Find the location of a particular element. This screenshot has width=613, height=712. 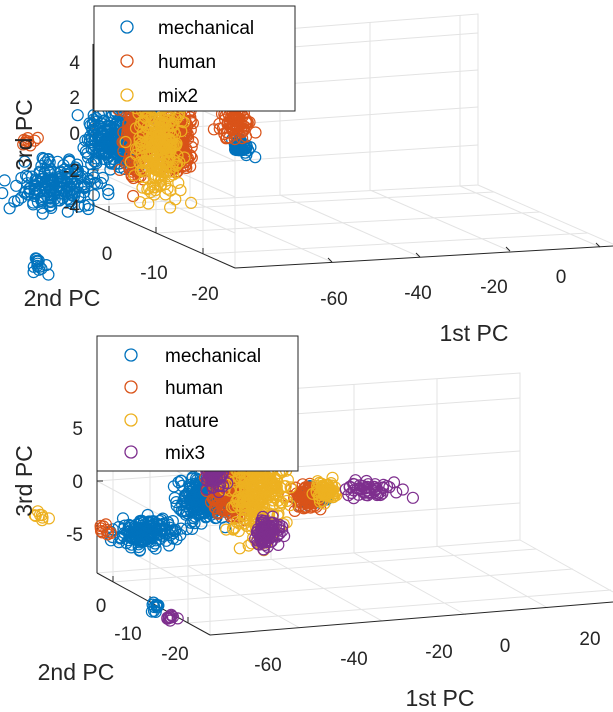

y-tick-label: -10 is located at coordinates (127, 634).